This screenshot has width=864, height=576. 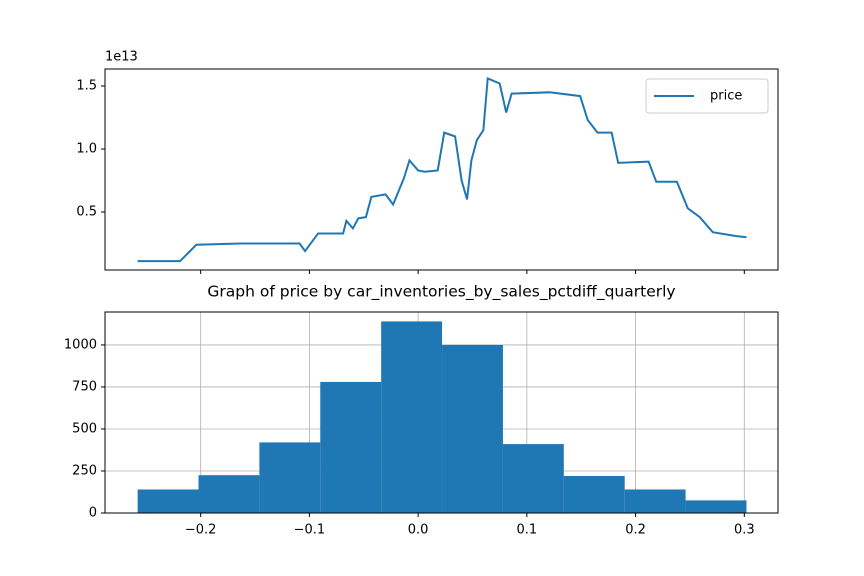 I want to click on y-tick-label: 1.0, so click(x=86, y=149).